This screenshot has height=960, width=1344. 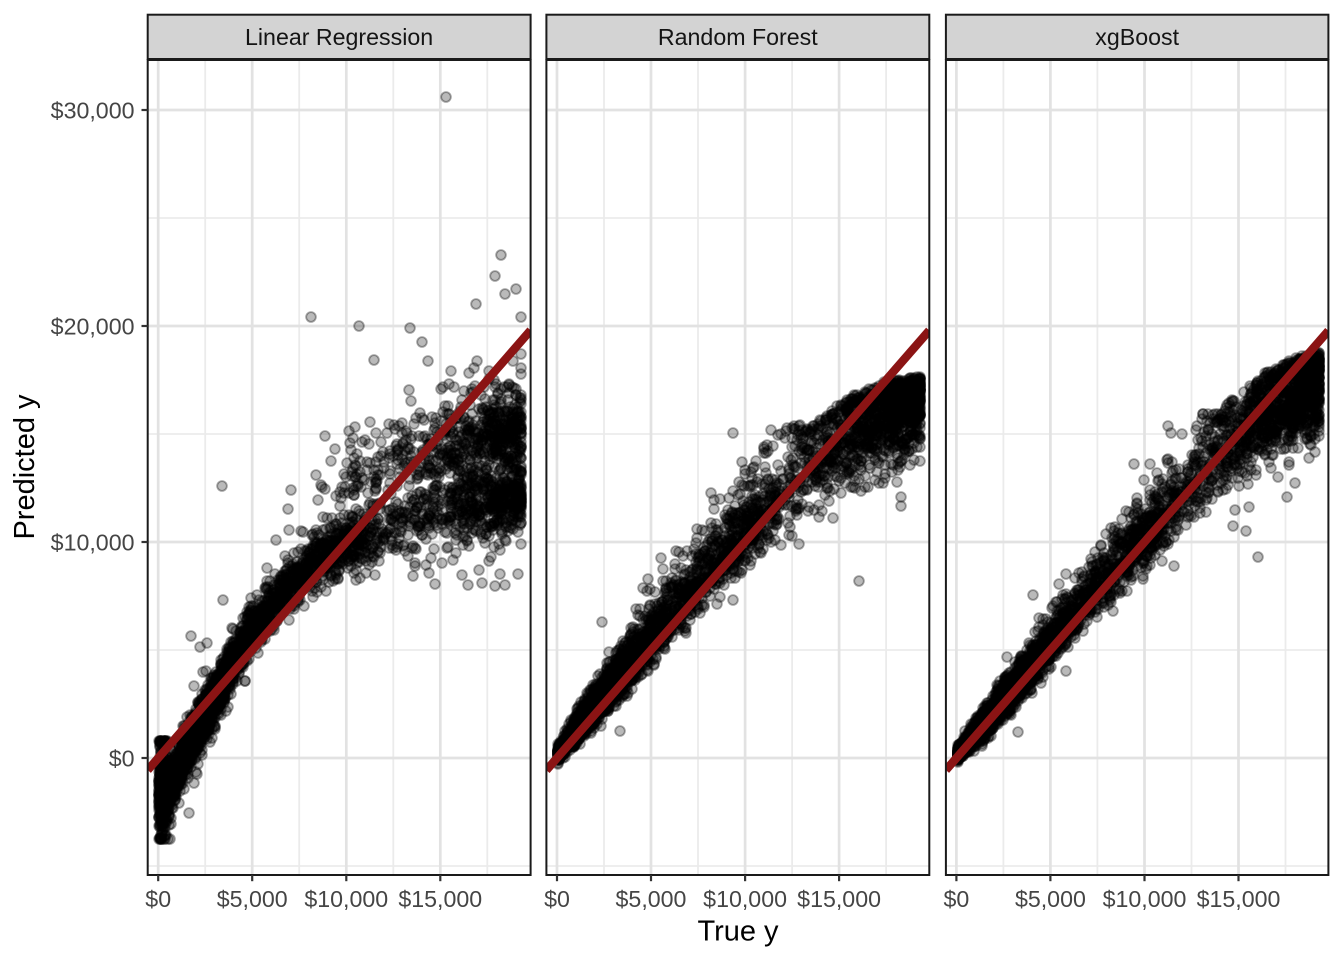 I want to click on svg-text: Linear Regression, so click(x=339, y=37).